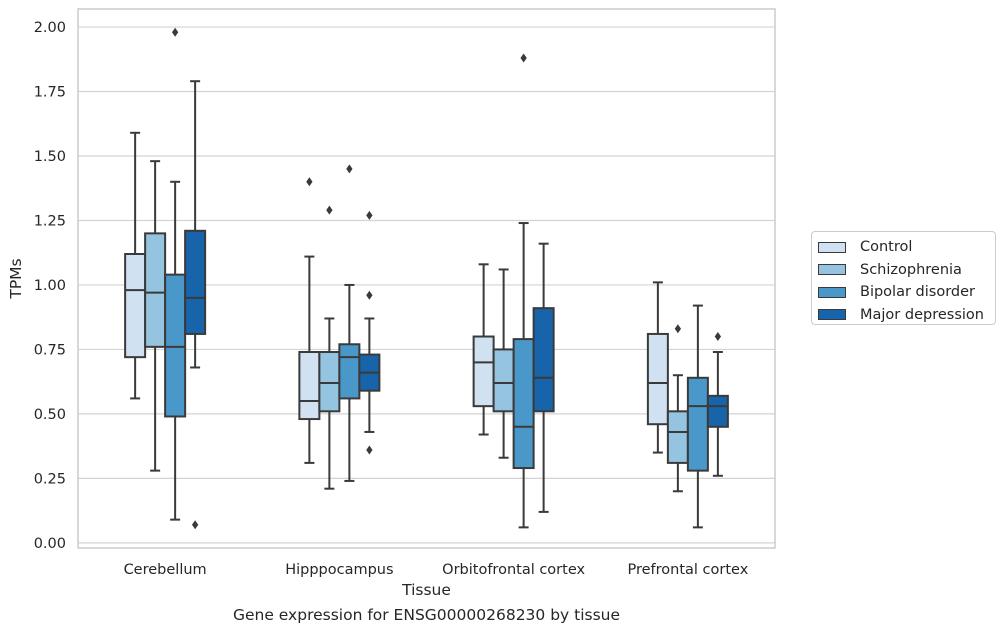  I want to click on legend-swatch-major-depression, so click(832, 315).